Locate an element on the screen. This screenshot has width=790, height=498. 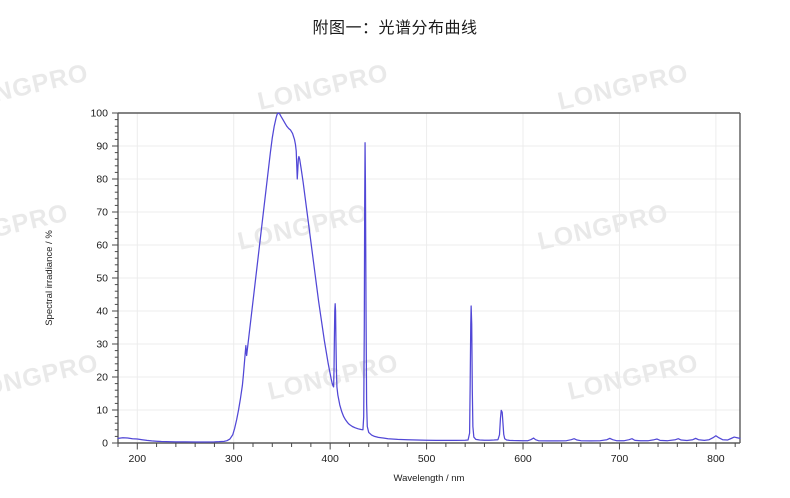
x-axis-tick-label: 600 is located at coordinates (523, 459).